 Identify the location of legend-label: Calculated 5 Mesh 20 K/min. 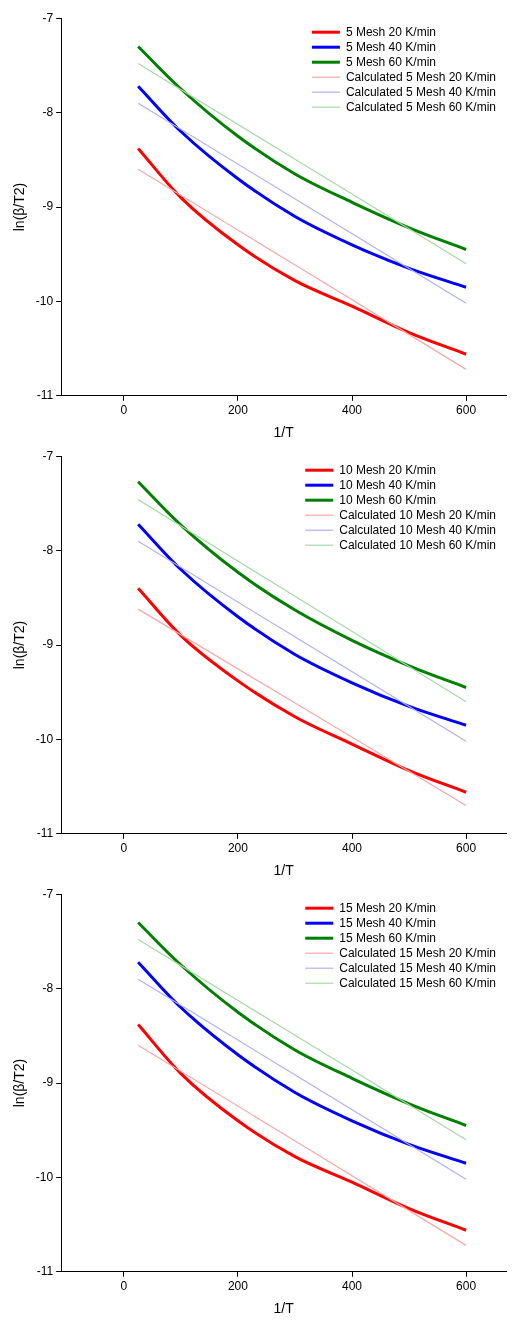
(420, 76).